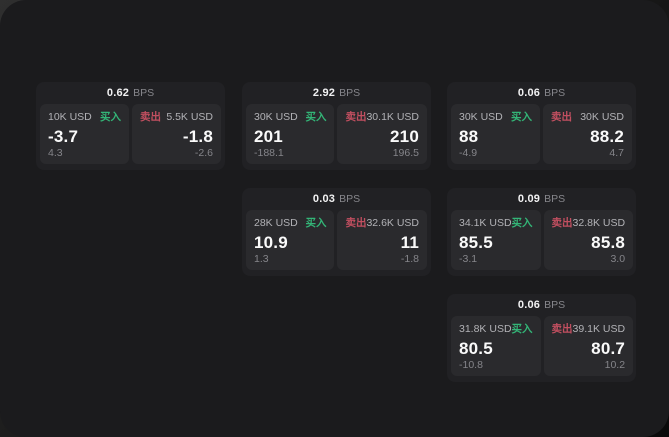 This screenshot has width=669, height=437. What do you see at coordinates (599, 329) in the screenshot?
I see `sell-amount: 39.1K USD` at bounding box center [599, 329].